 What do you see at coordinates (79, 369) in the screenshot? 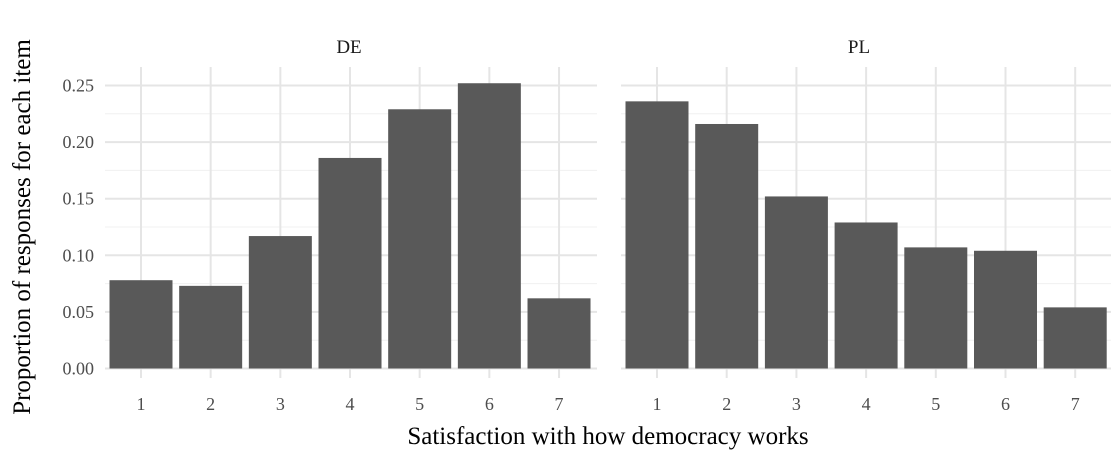
I see `y-tick-label: 0.00` at bounding box center [79, 369].